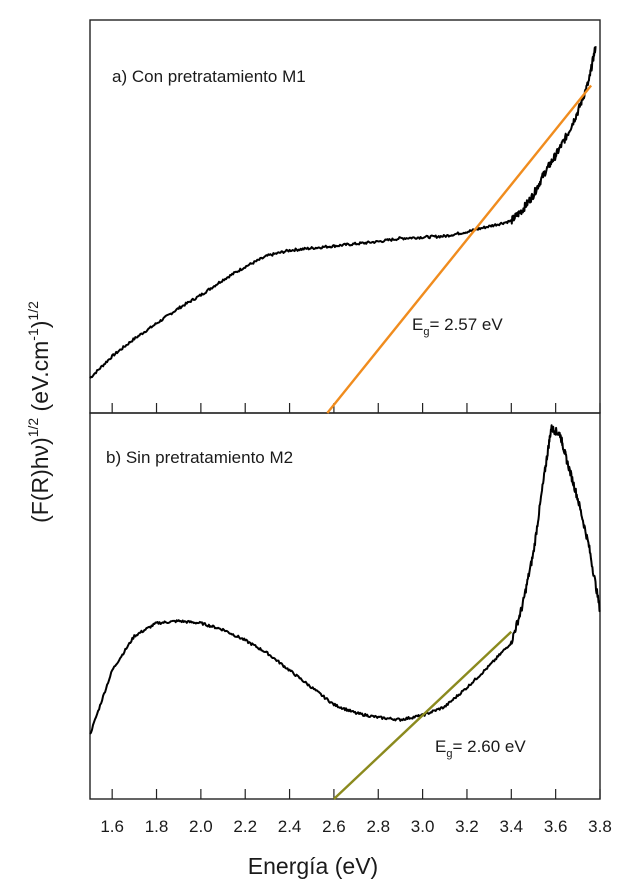 Image resolution: width=627 pixels, height=882 pixels. Describe the element at coordinates (511, 826) in the screenshot. I see `x-tick-label: 3.4` at that location.